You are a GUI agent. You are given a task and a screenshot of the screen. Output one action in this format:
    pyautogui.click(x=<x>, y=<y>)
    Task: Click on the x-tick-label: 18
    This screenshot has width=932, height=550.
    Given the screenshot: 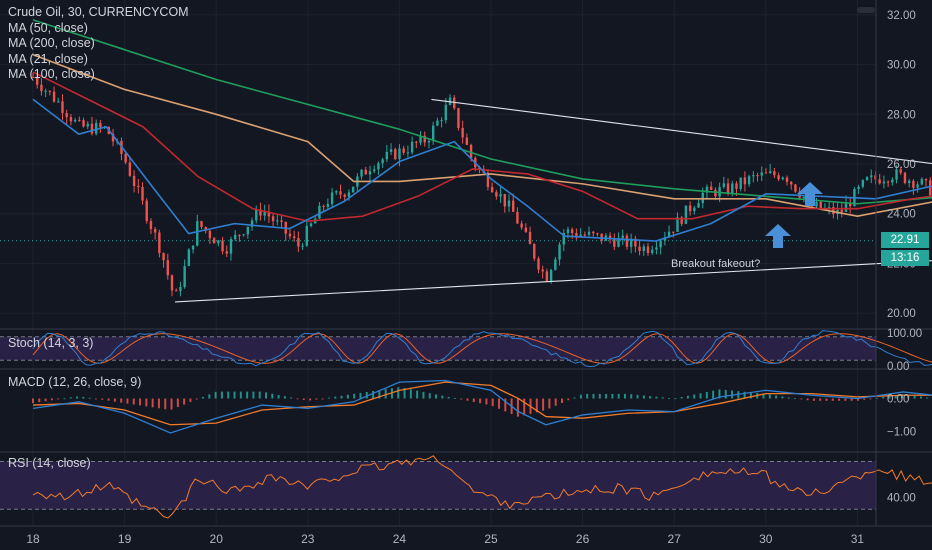 What is the action you would take?
    pyautogui.click(x=33, y=539)
    